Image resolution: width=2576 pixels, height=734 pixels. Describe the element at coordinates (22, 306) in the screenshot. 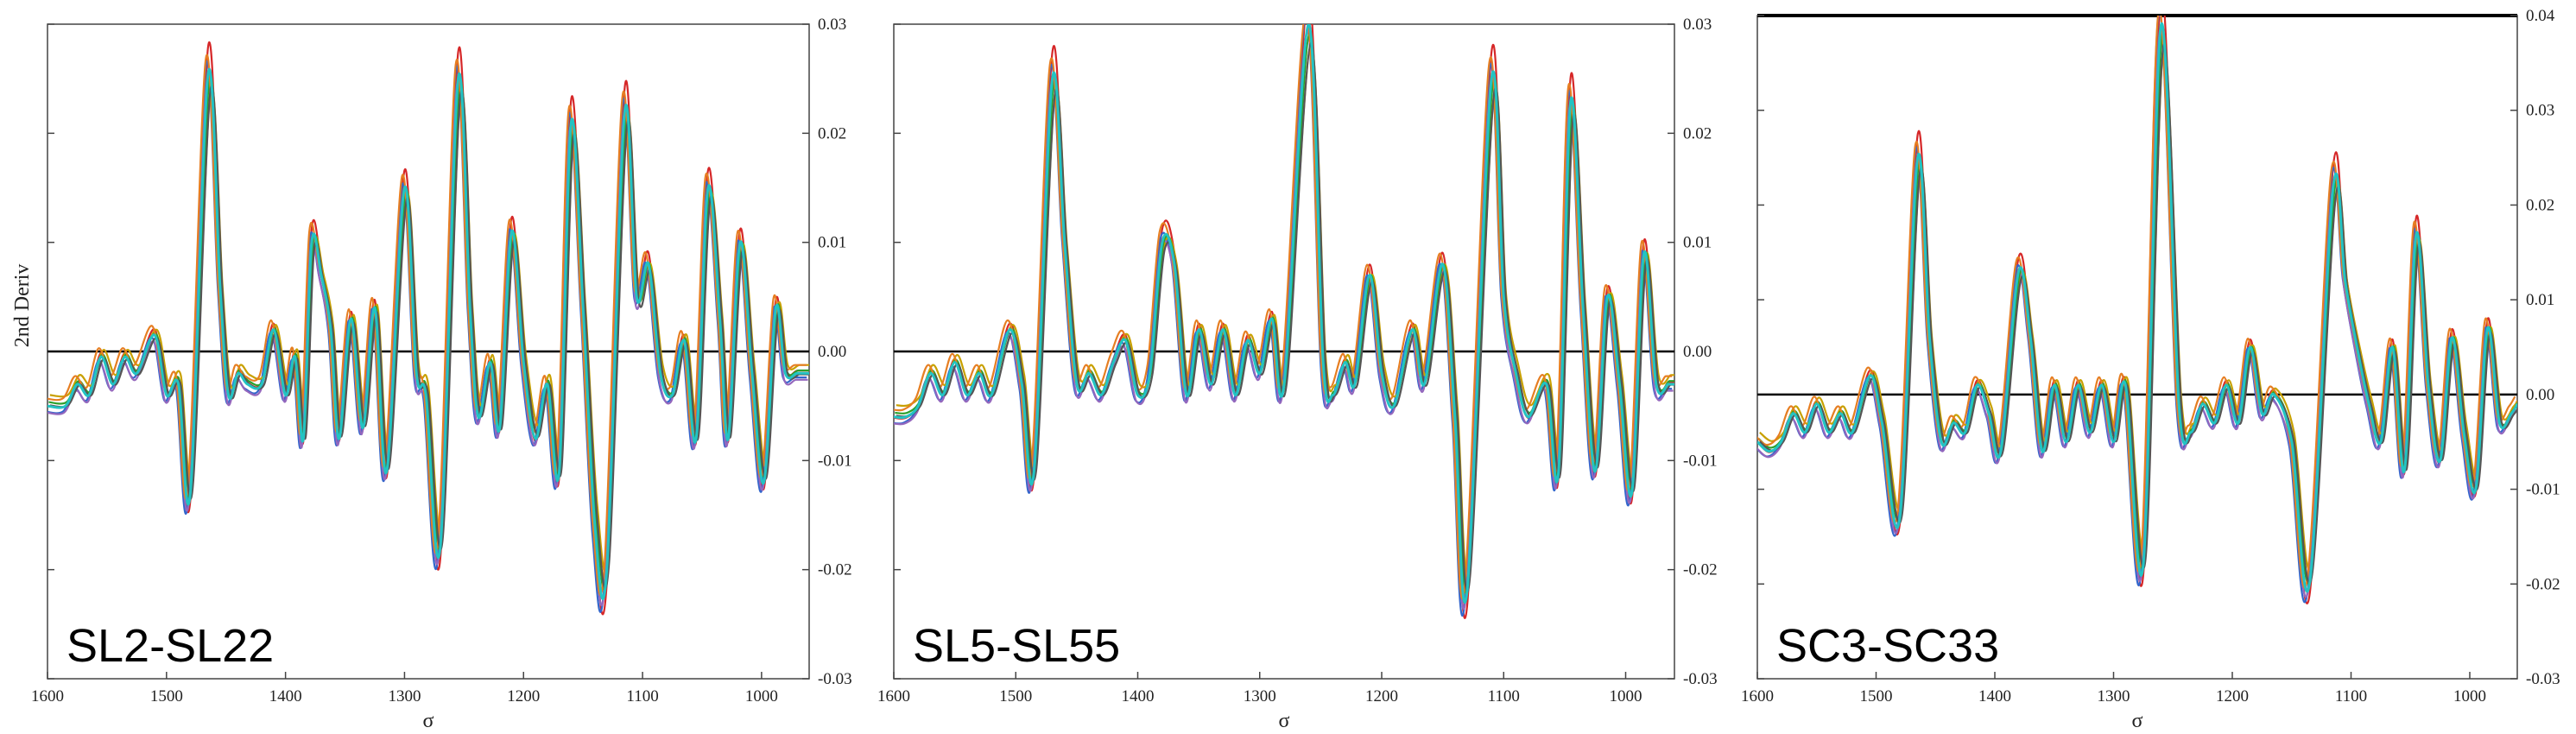

I see `y-axis-title: 2nd Deriv` at that location.